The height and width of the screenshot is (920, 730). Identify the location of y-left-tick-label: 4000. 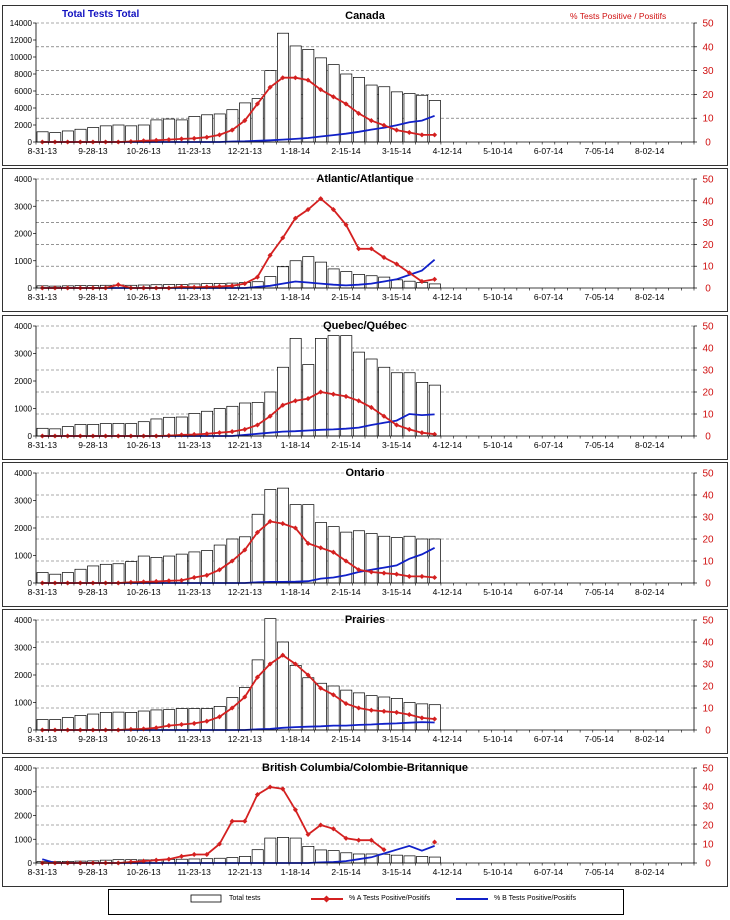
(23, 179).